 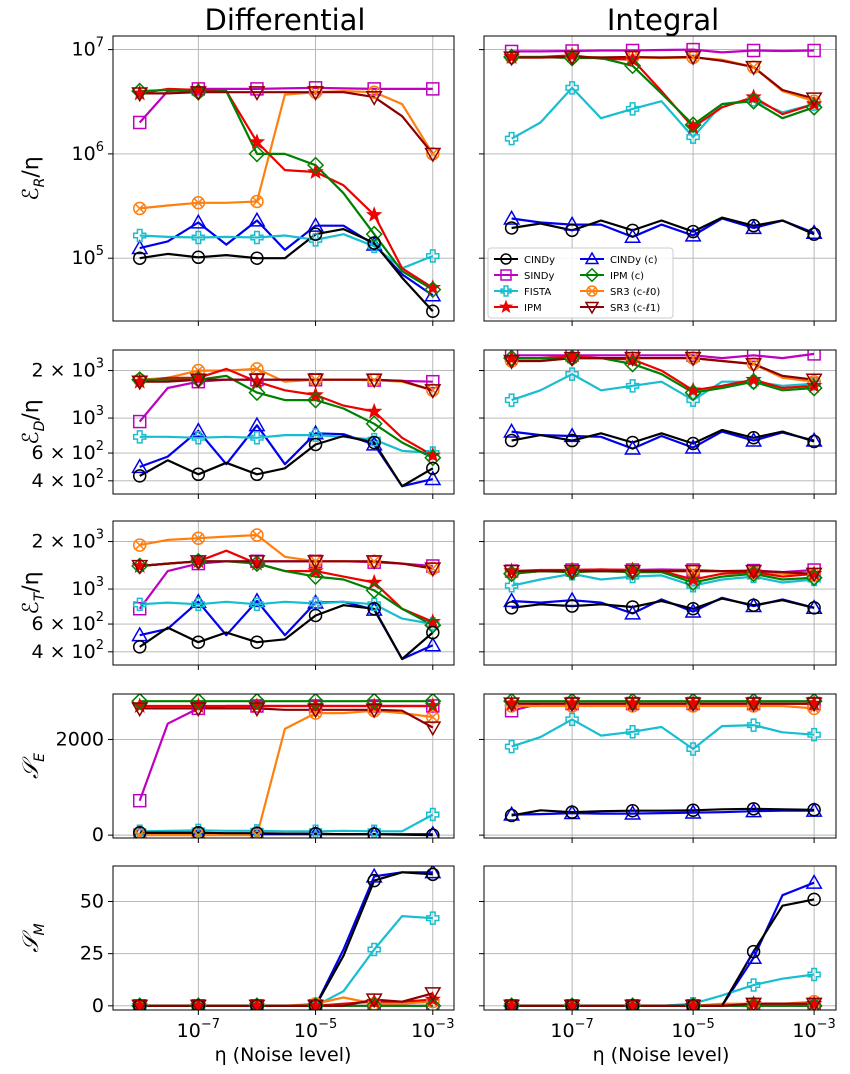 What do you see at coordinates (286, 766) in the screenshot?
I see `panel-r4-c1-series` at bounding box center [286, 766].